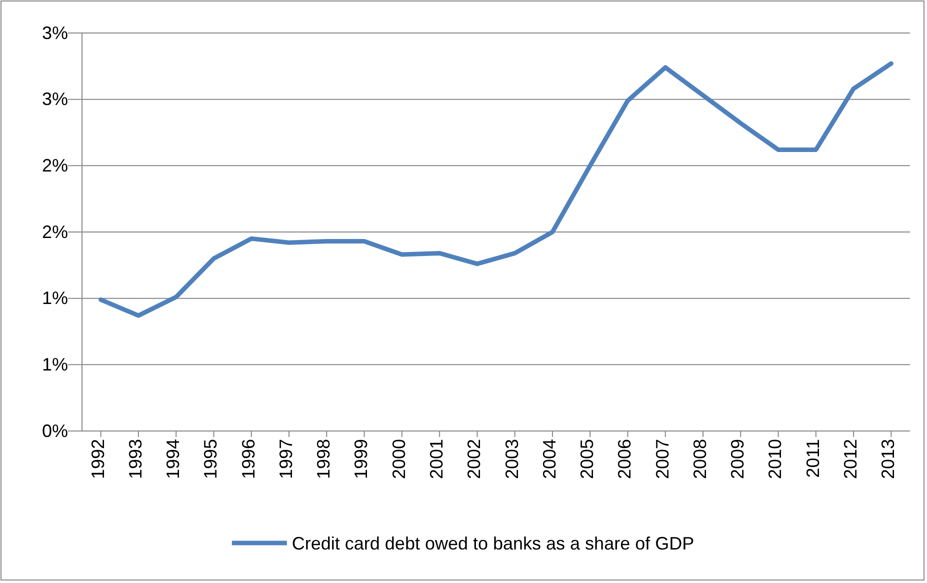 This screenshot has width=927, height=583. I want to click on x-tick-label: 2003, so click(512, 459).